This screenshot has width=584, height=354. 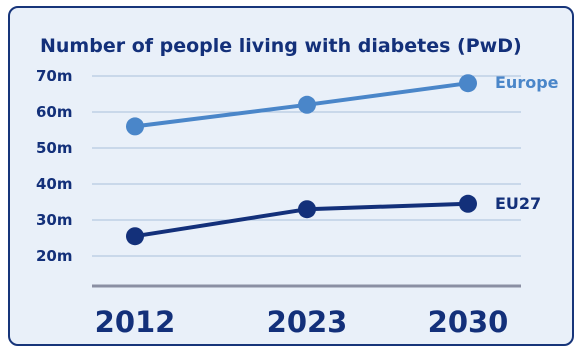 I want to click on y-tick-label: 40m, so click(x=54, y=184).